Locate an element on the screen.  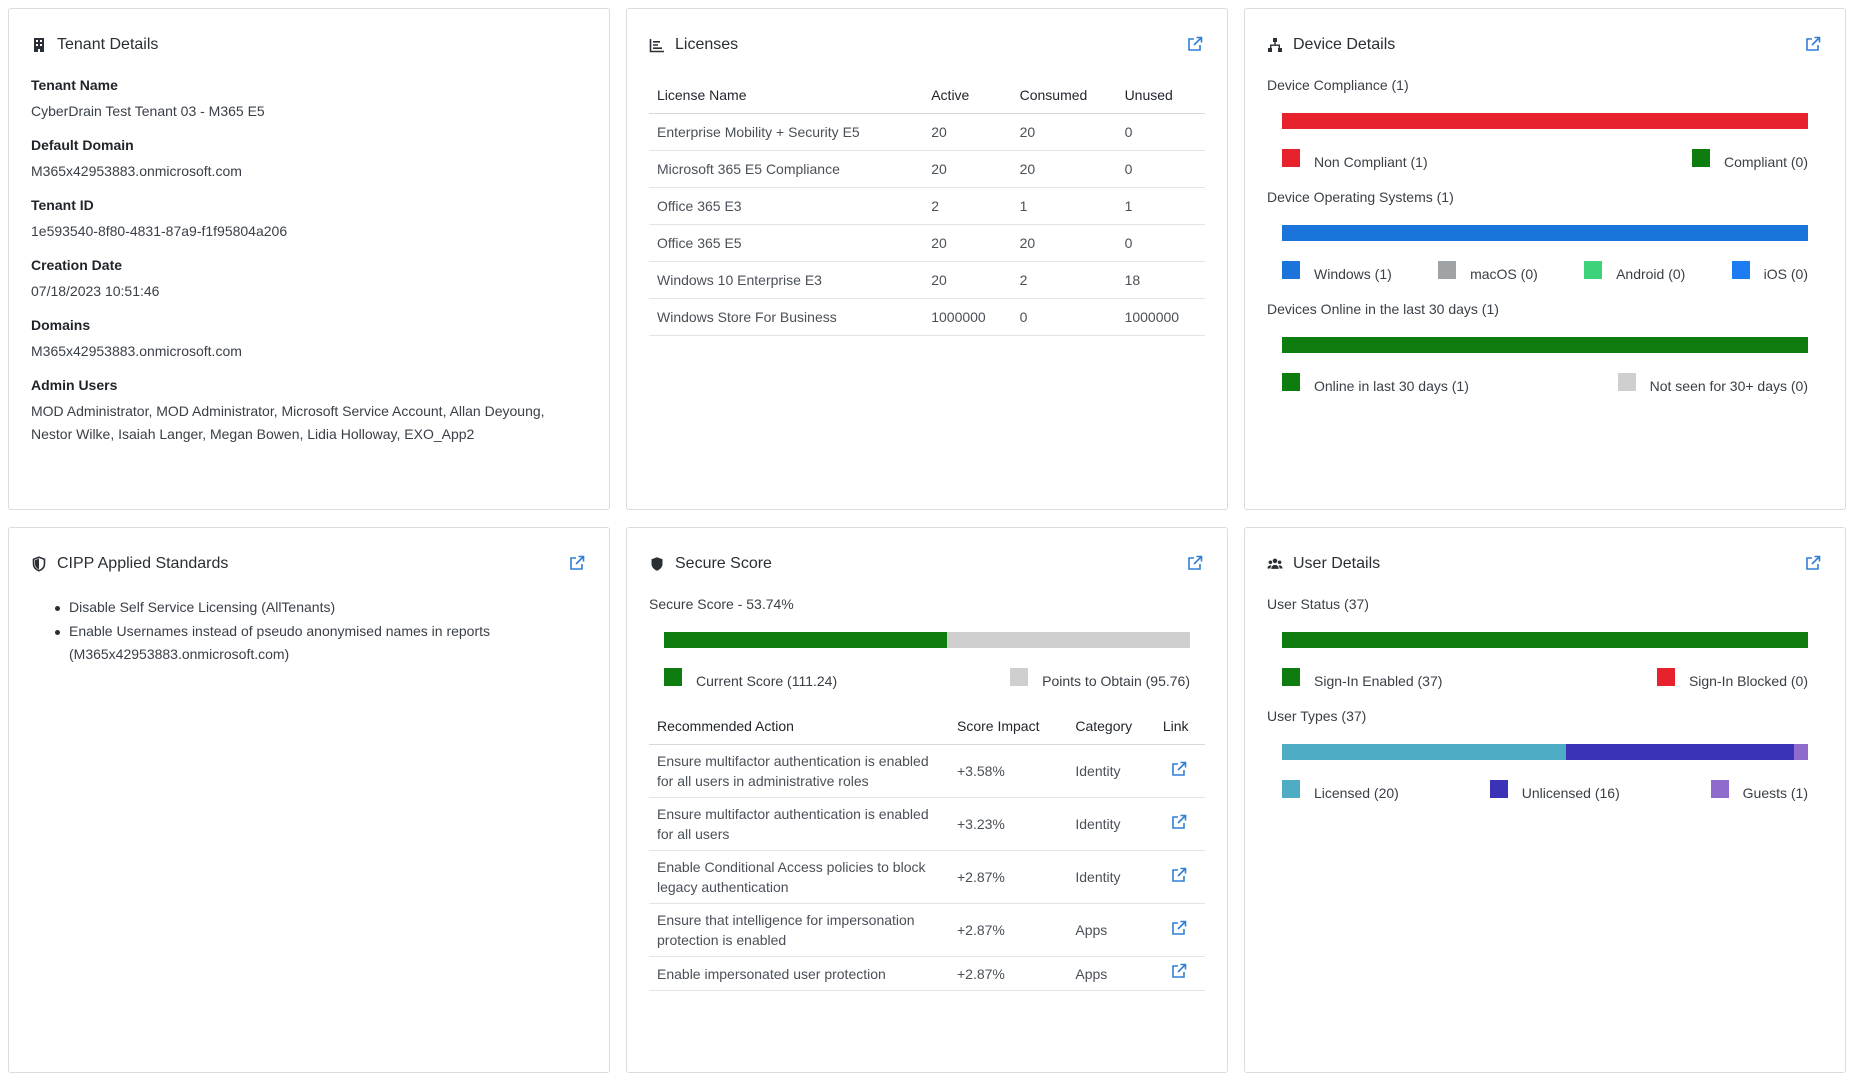
table-row: Windows 10 Enterprise E3 20 2 18 is located at coordinates (927, 280).